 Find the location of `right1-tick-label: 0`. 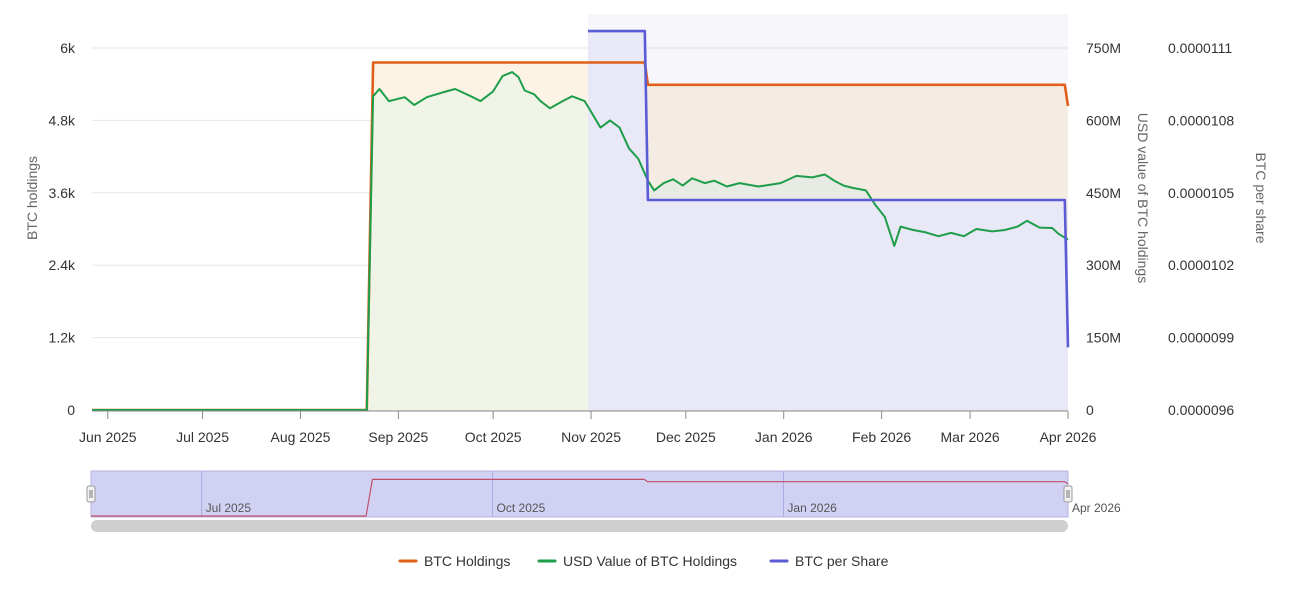

right1-tick-label: 0 is located at coordinates (1090, 410).